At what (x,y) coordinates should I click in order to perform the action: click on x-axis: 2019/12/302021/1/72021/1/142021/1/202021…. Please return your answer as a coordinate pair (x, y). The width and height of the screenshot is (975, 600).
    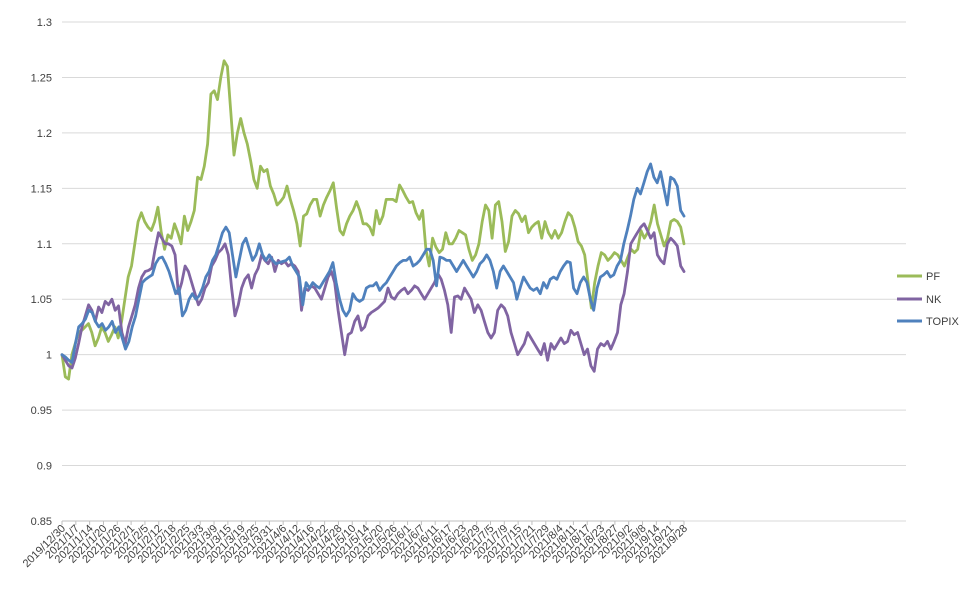
    Looking at the image, I should click on (355, 545).